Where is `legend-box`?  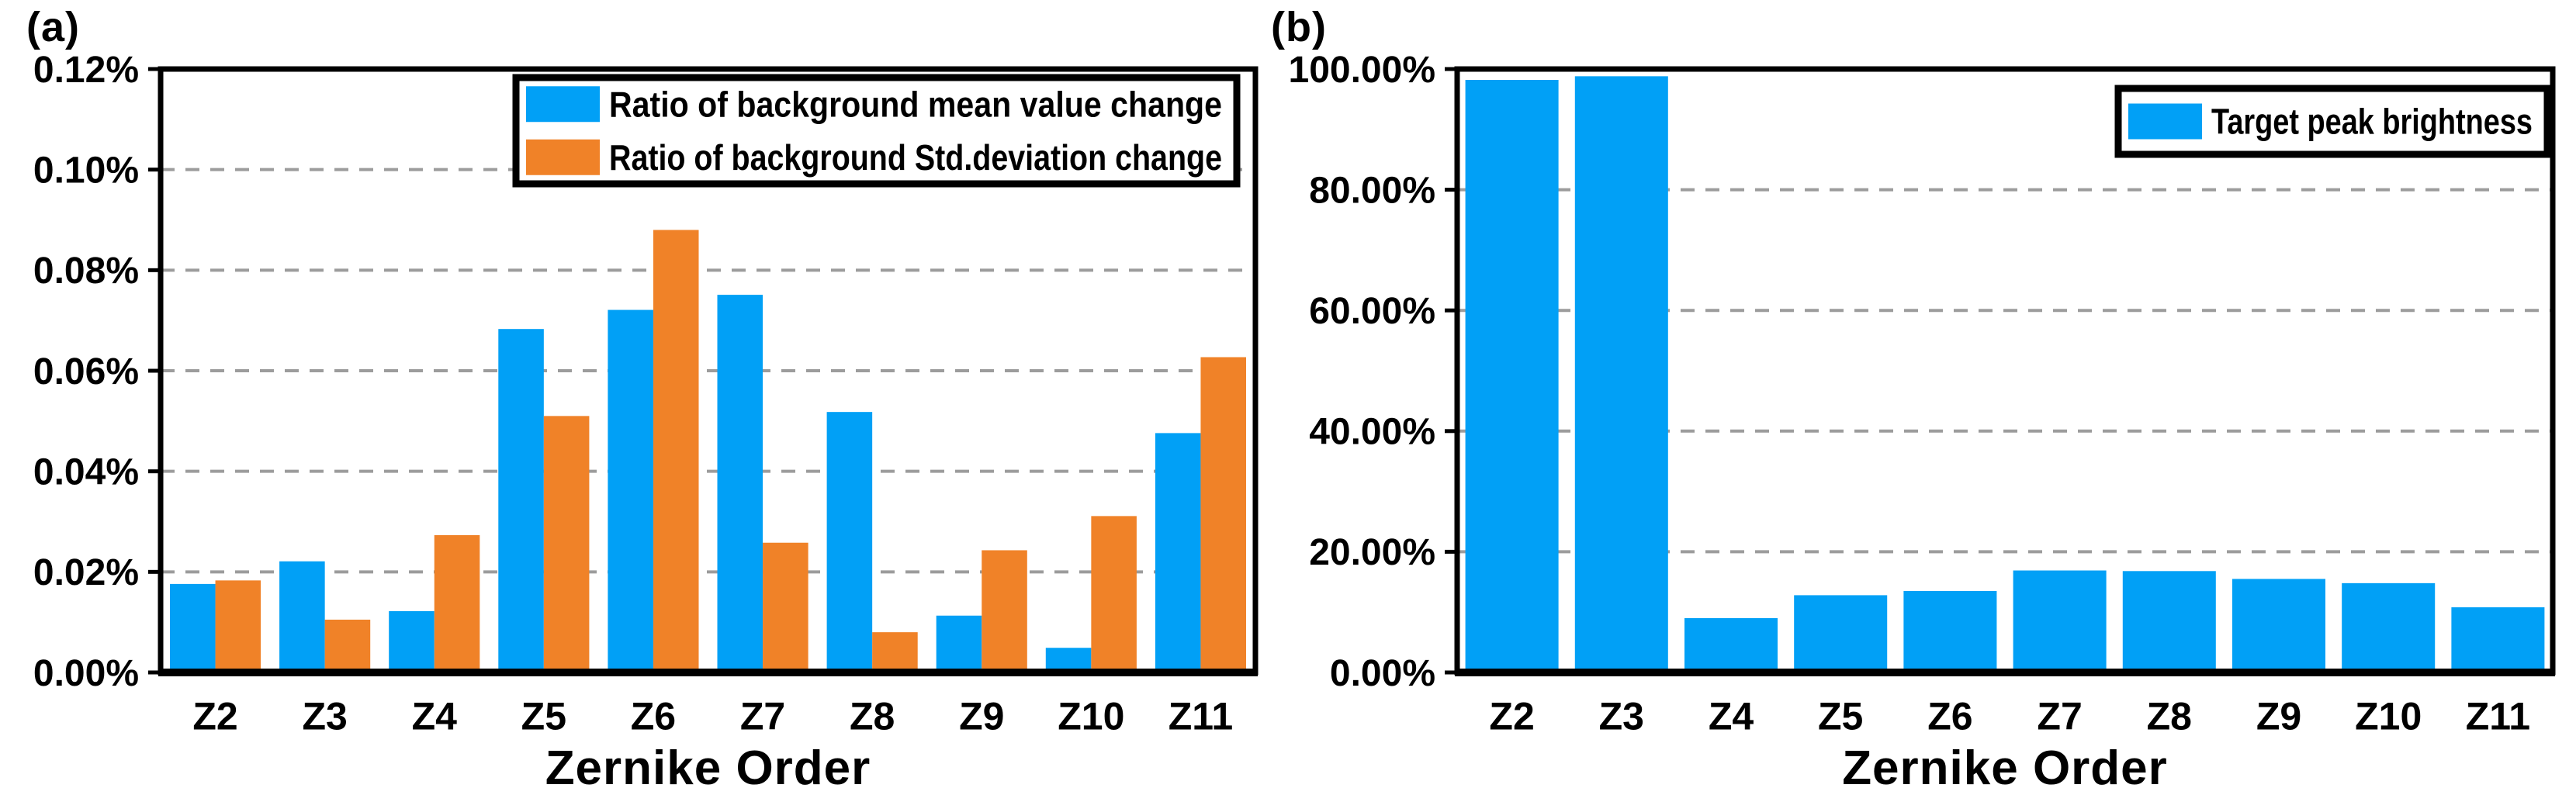 legend-box is located at coordinates (876, 131).